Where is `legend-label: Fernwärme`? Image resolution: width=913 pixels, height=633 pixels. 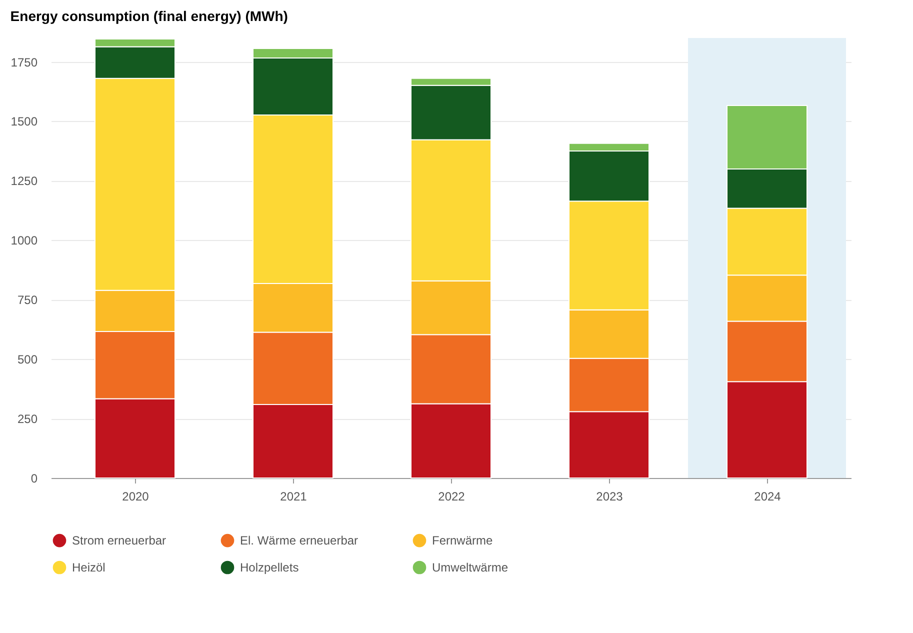
legend-label: Fernwärme is located at coordinates (463, 541).